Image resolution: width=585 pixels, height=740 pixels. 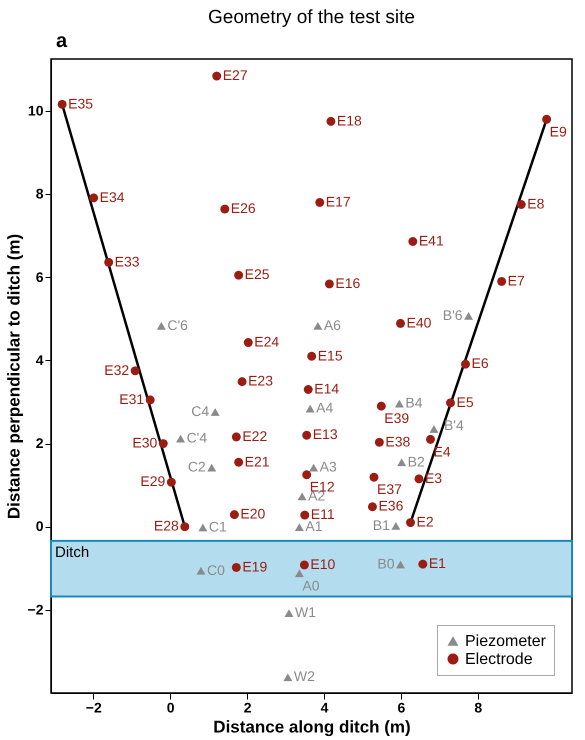 What do you see at coordinates (325, 434) in the screenshot?
I see `annotation: E13` at bounding box center [325, 434].